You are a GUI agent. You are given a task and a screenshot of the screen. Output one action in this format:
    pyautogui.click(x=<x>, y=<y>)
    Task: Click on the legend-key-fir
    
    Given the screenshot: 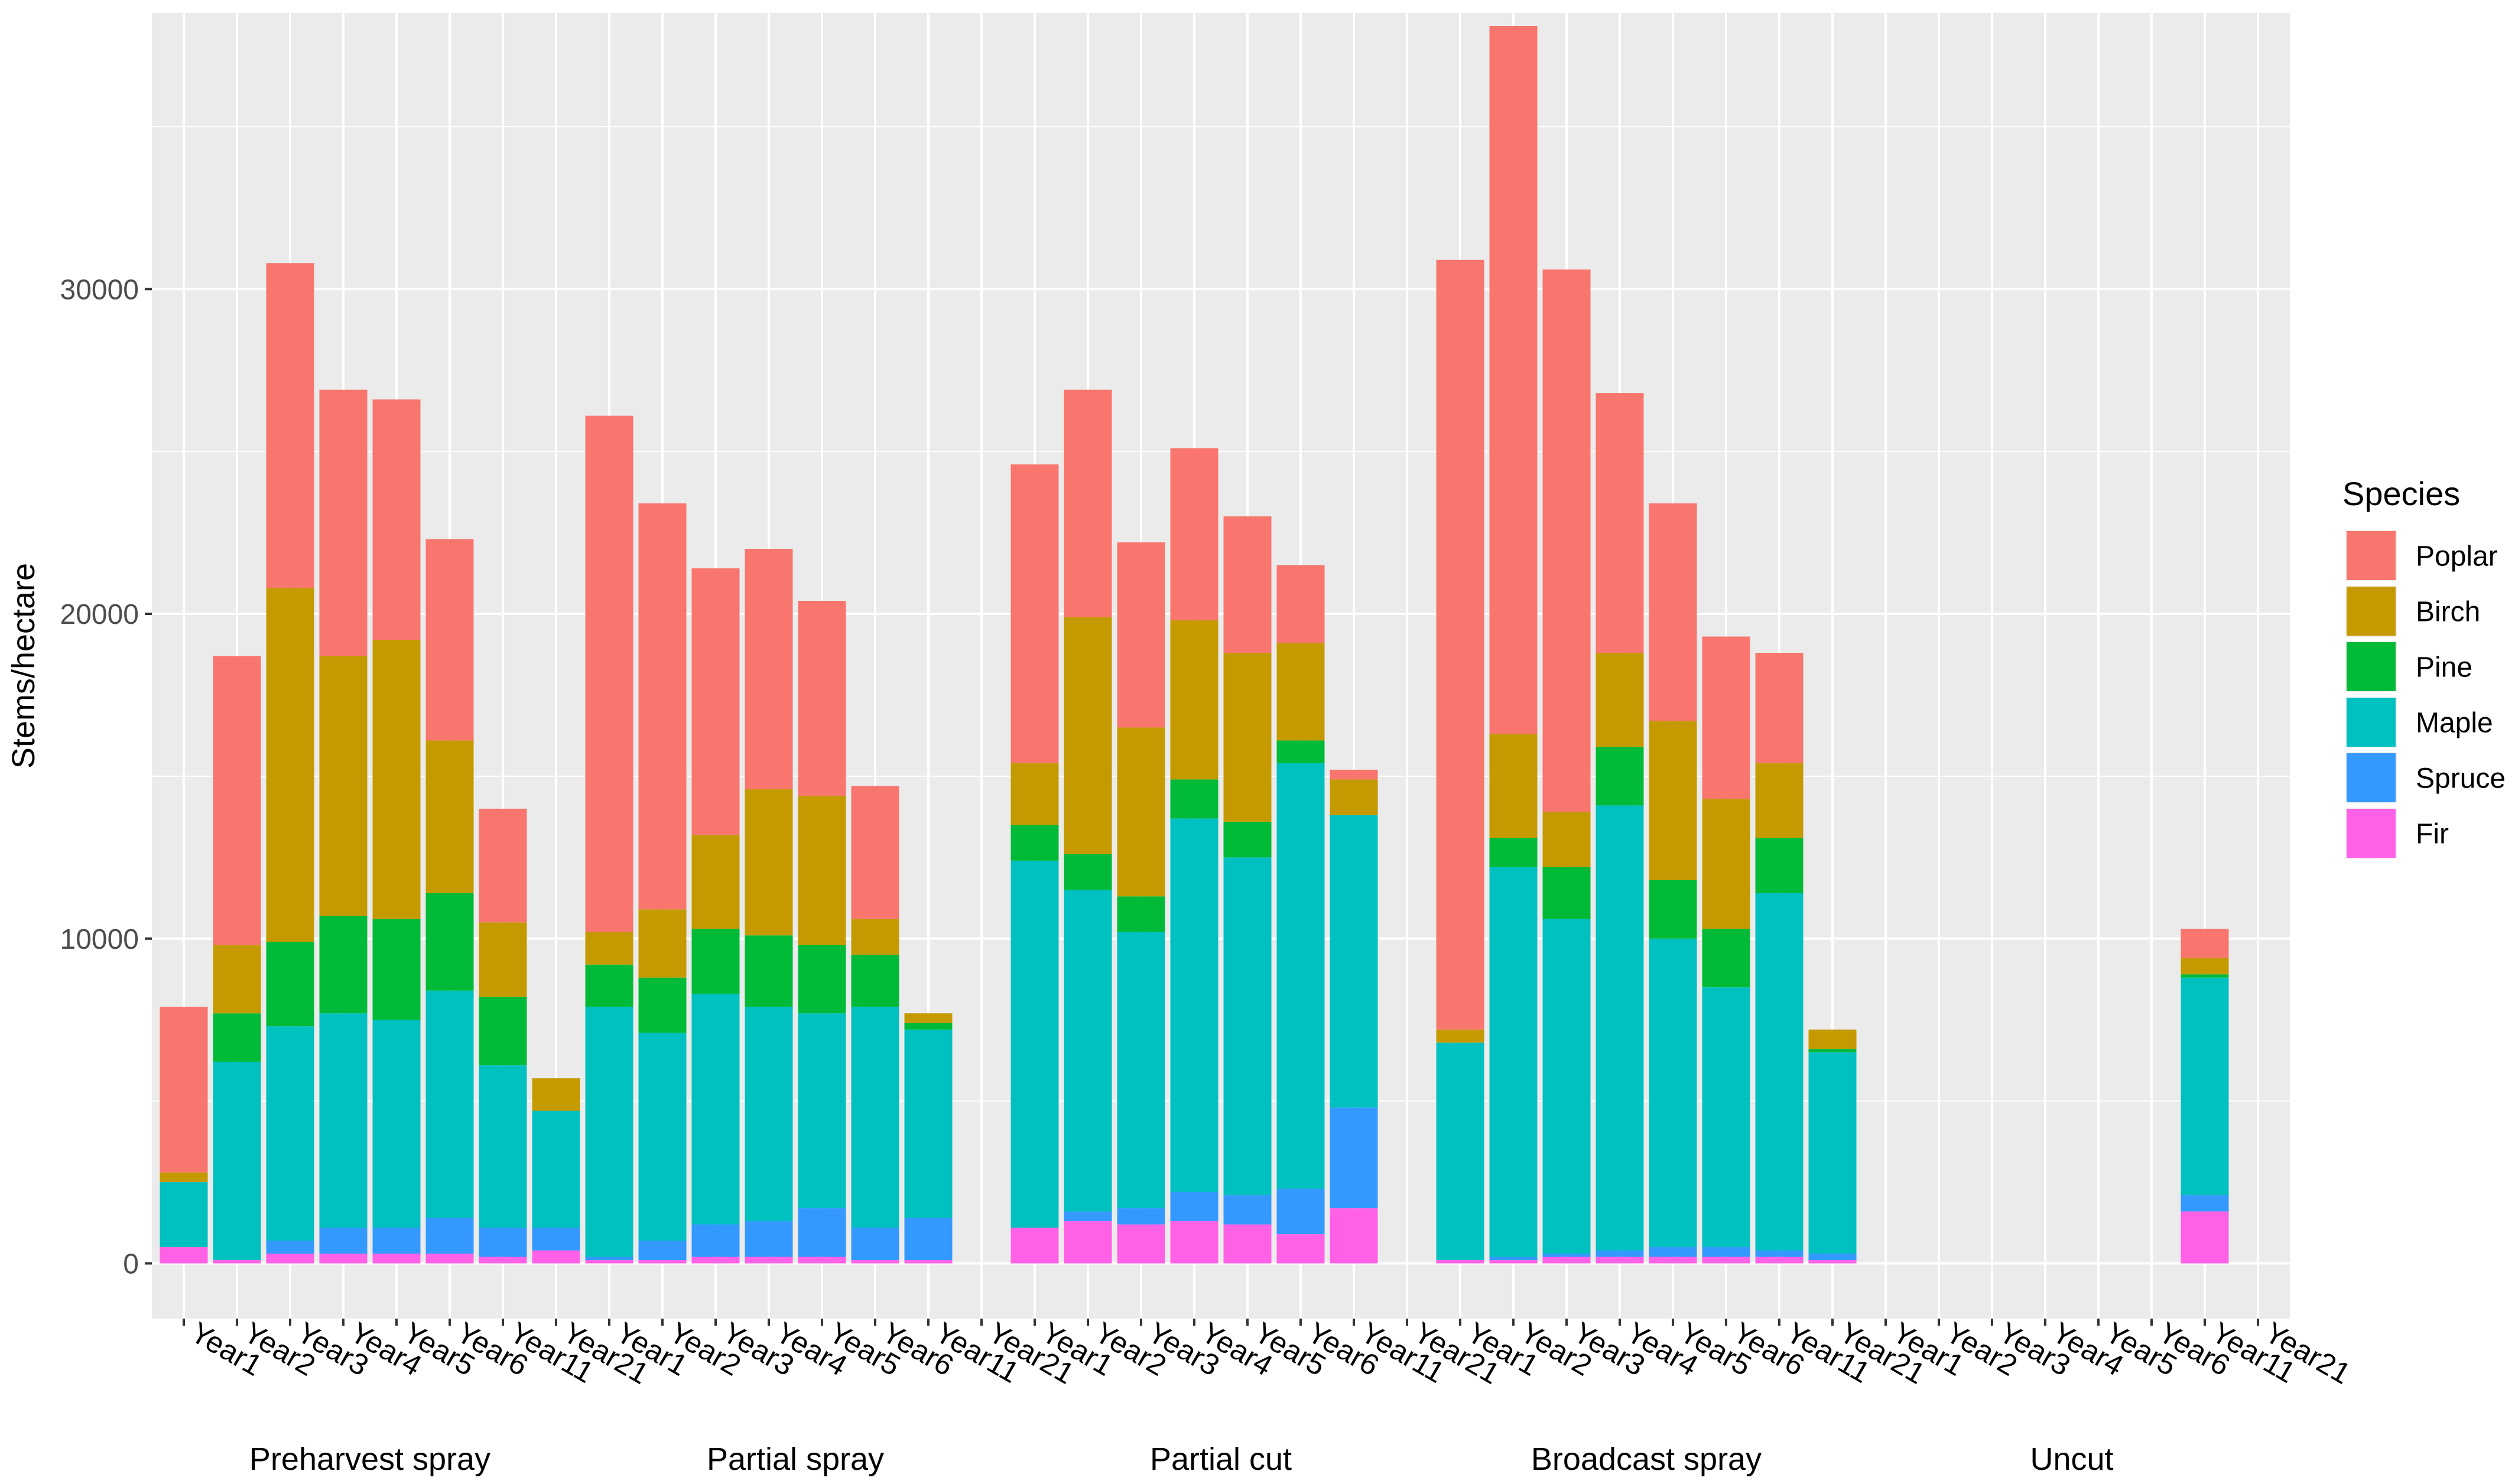 What is the action you would take?
    pyautogui.click(x=2371, y=833)
    